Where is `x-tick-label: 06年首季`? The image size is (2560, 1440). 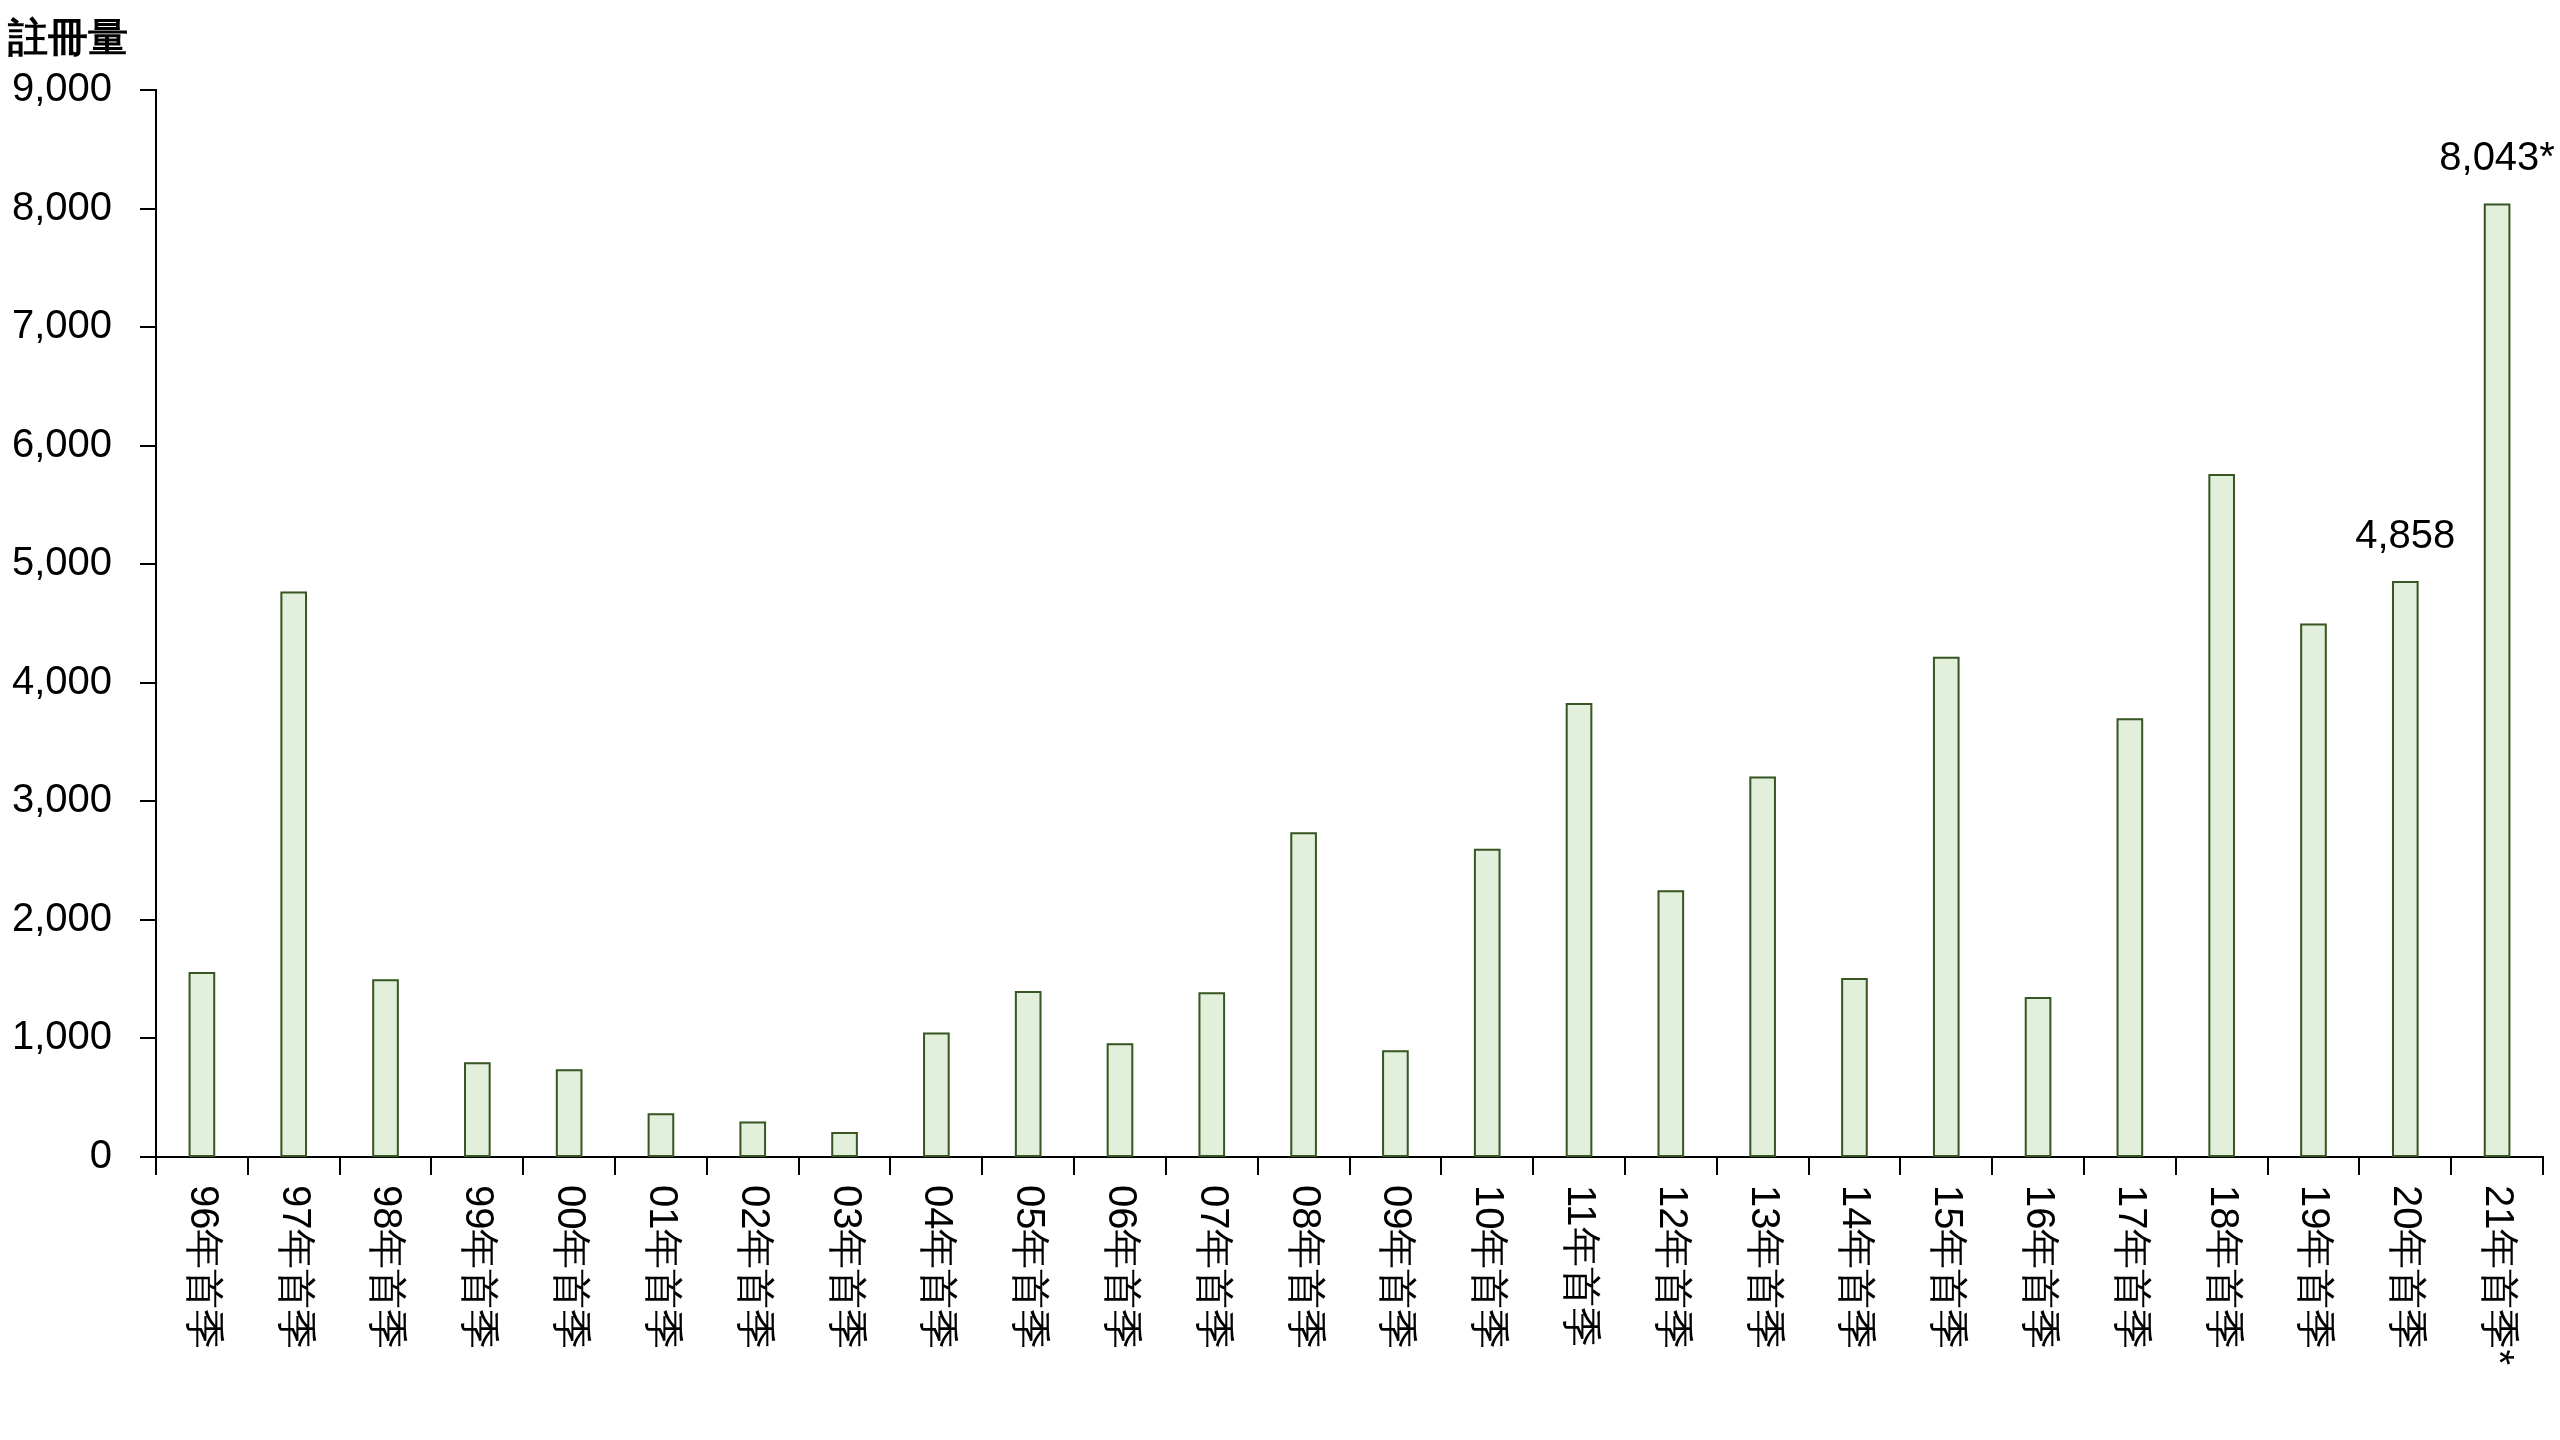 x-tick-label: 06年首季 is located at coordinates (1122, 1267).